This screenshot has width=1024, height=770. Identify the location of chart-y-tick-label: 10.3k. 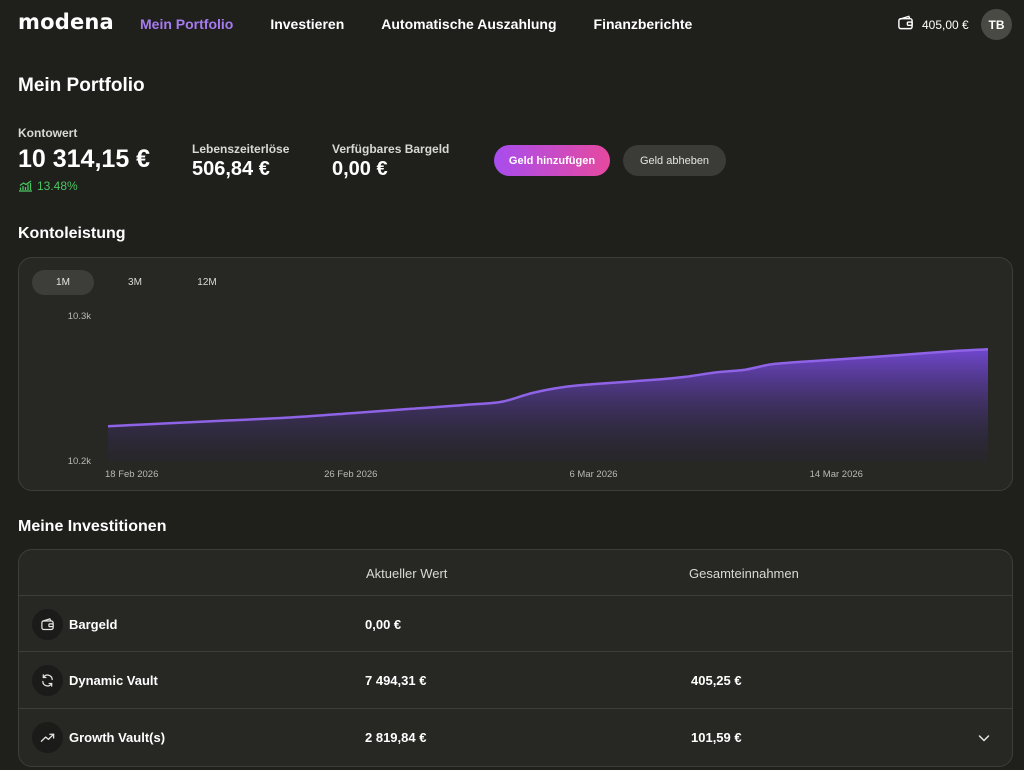
(79, 316).